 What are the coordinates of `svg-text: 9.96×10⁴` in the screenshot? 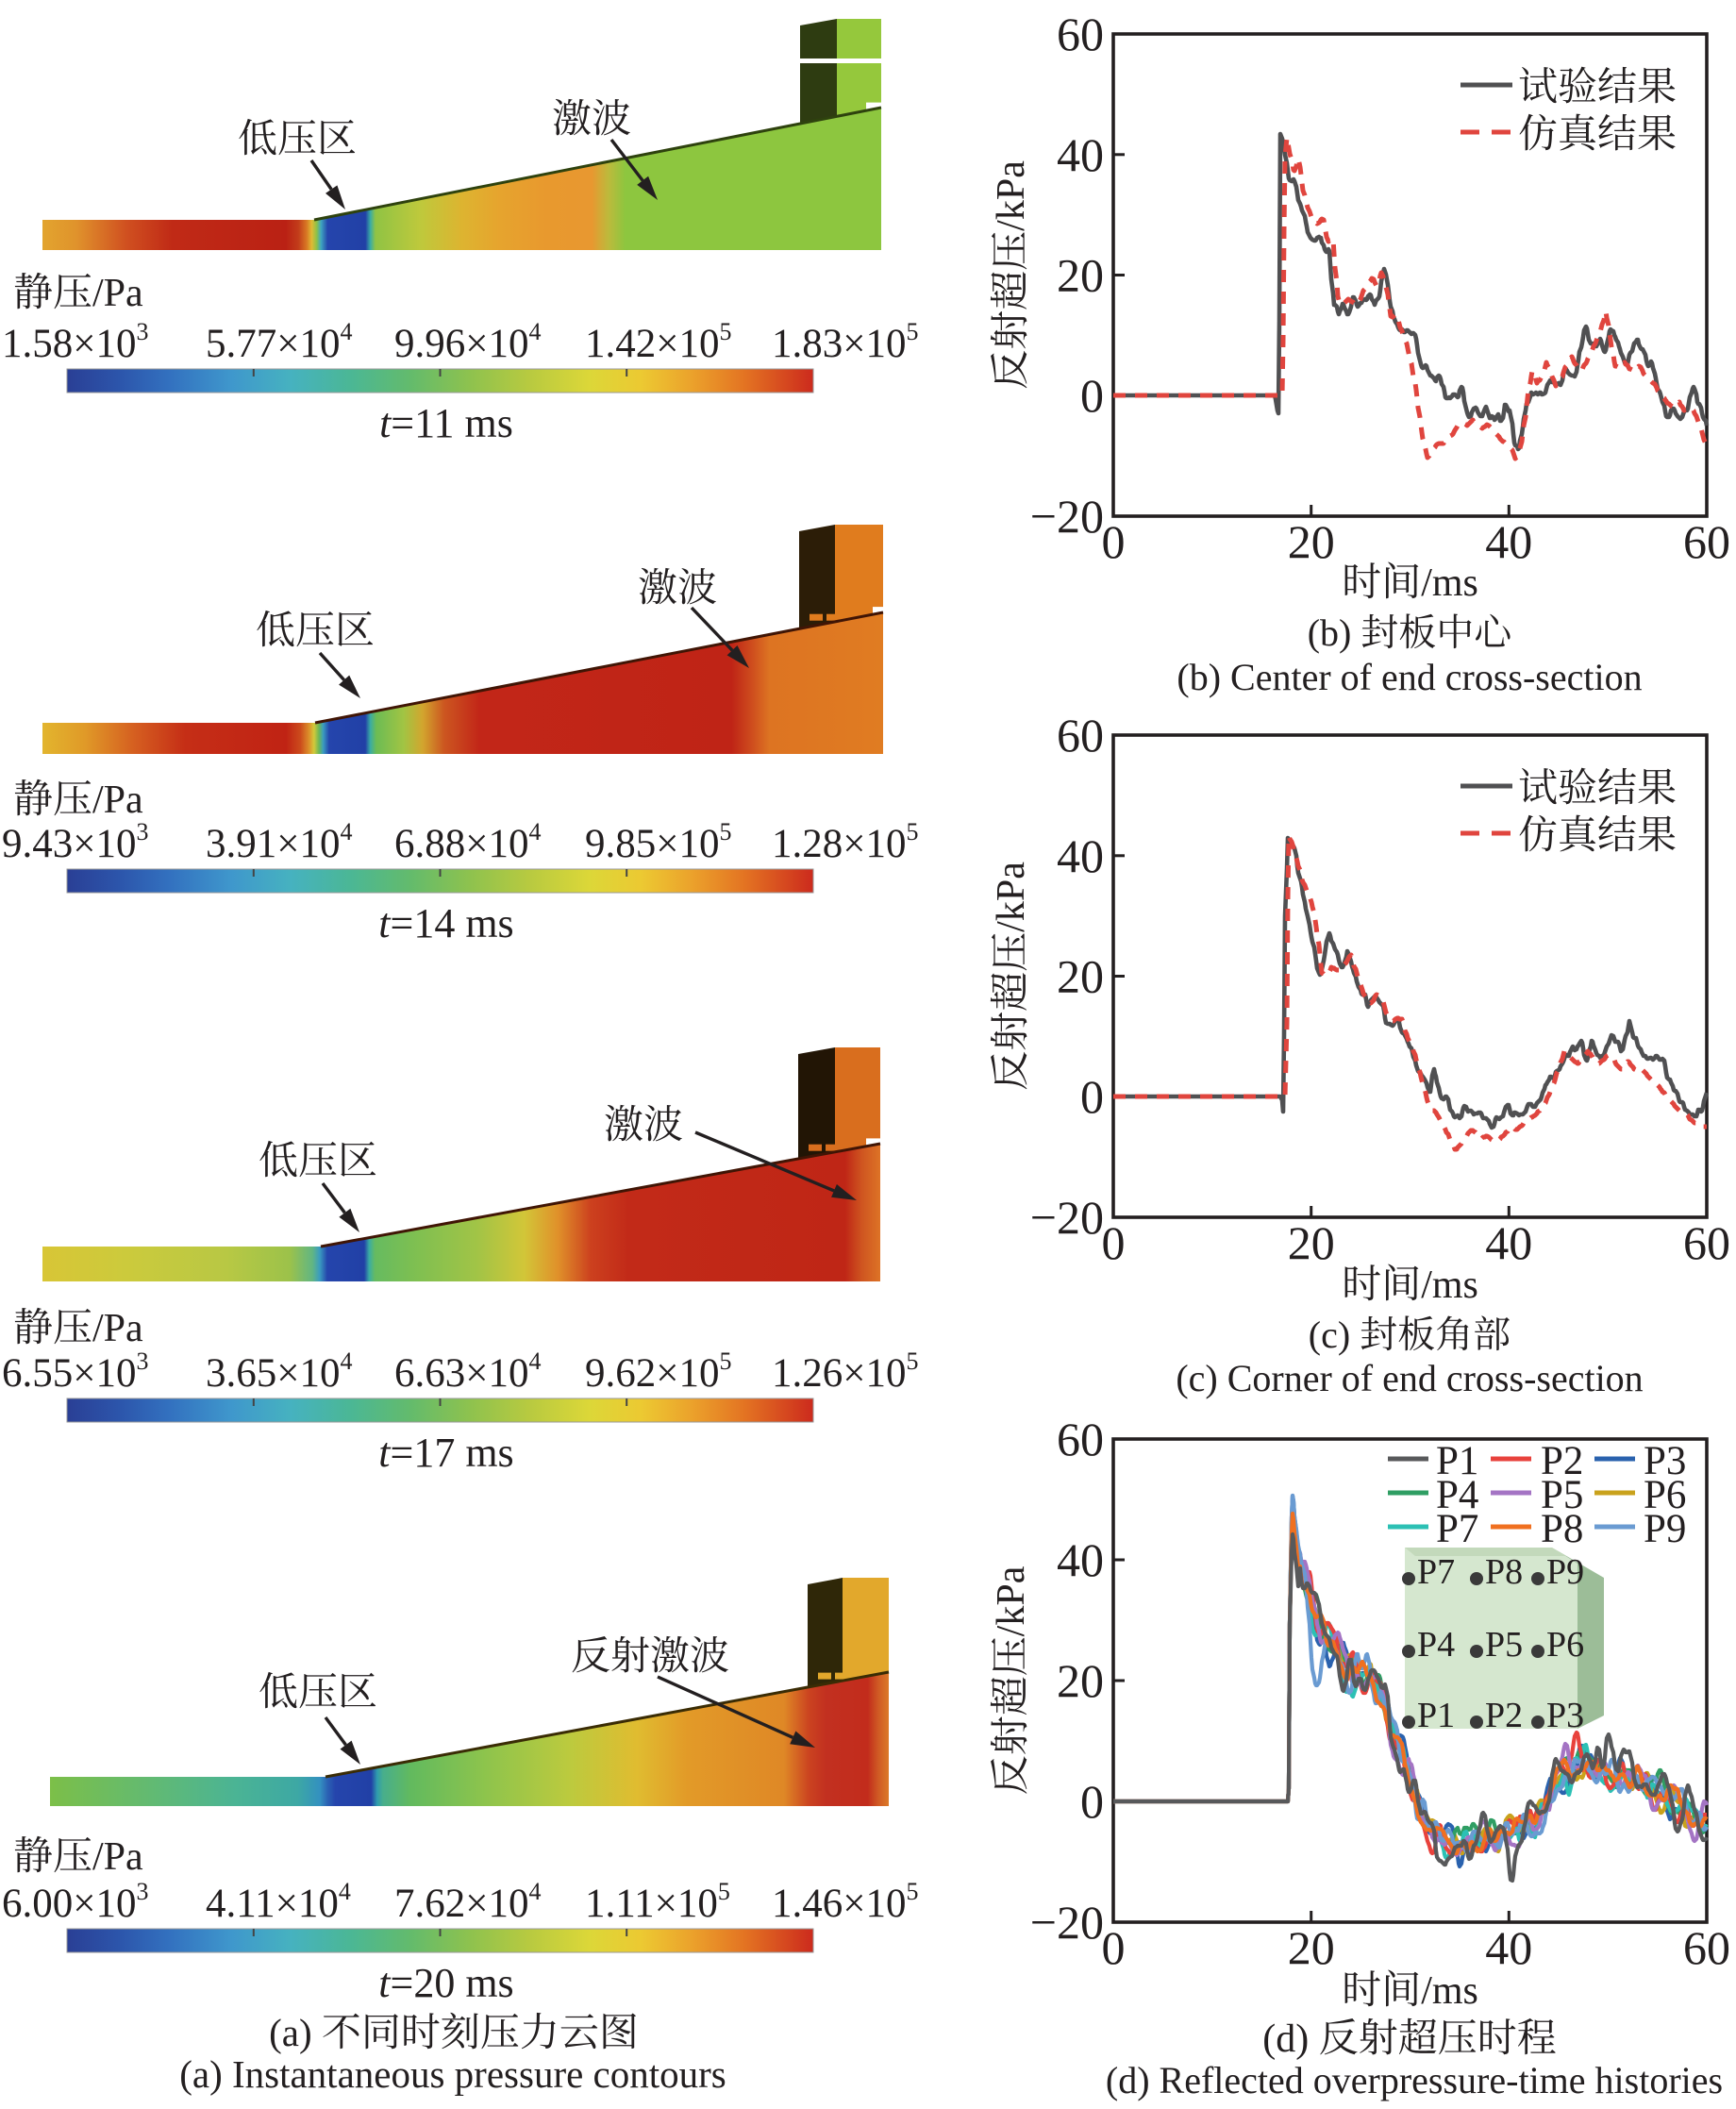 It's located at (468, 342).